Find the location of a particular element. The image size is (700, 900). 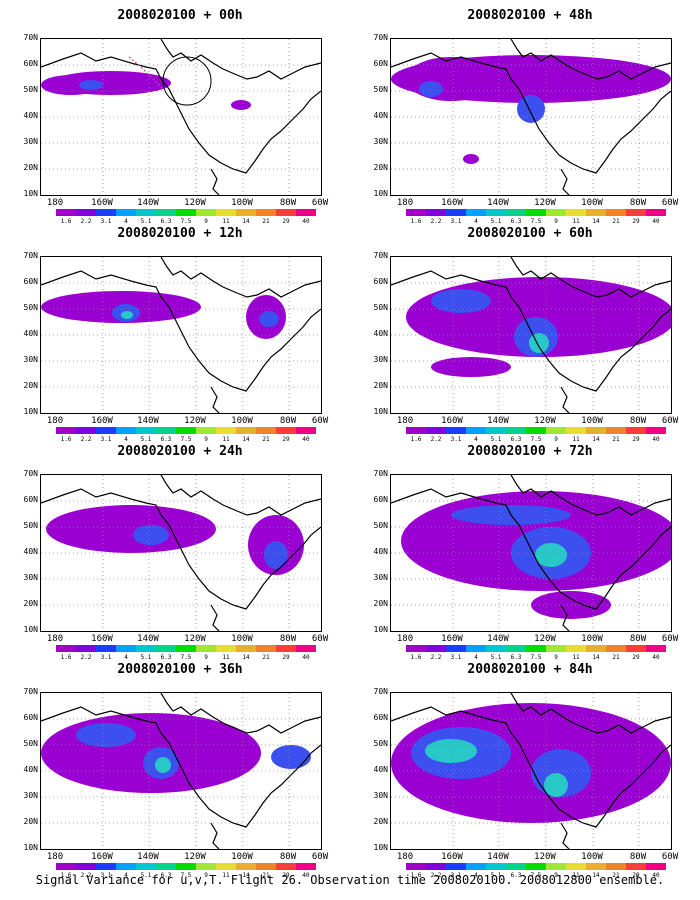

colorbar-label: 9 is located at coordinates (206, 875).